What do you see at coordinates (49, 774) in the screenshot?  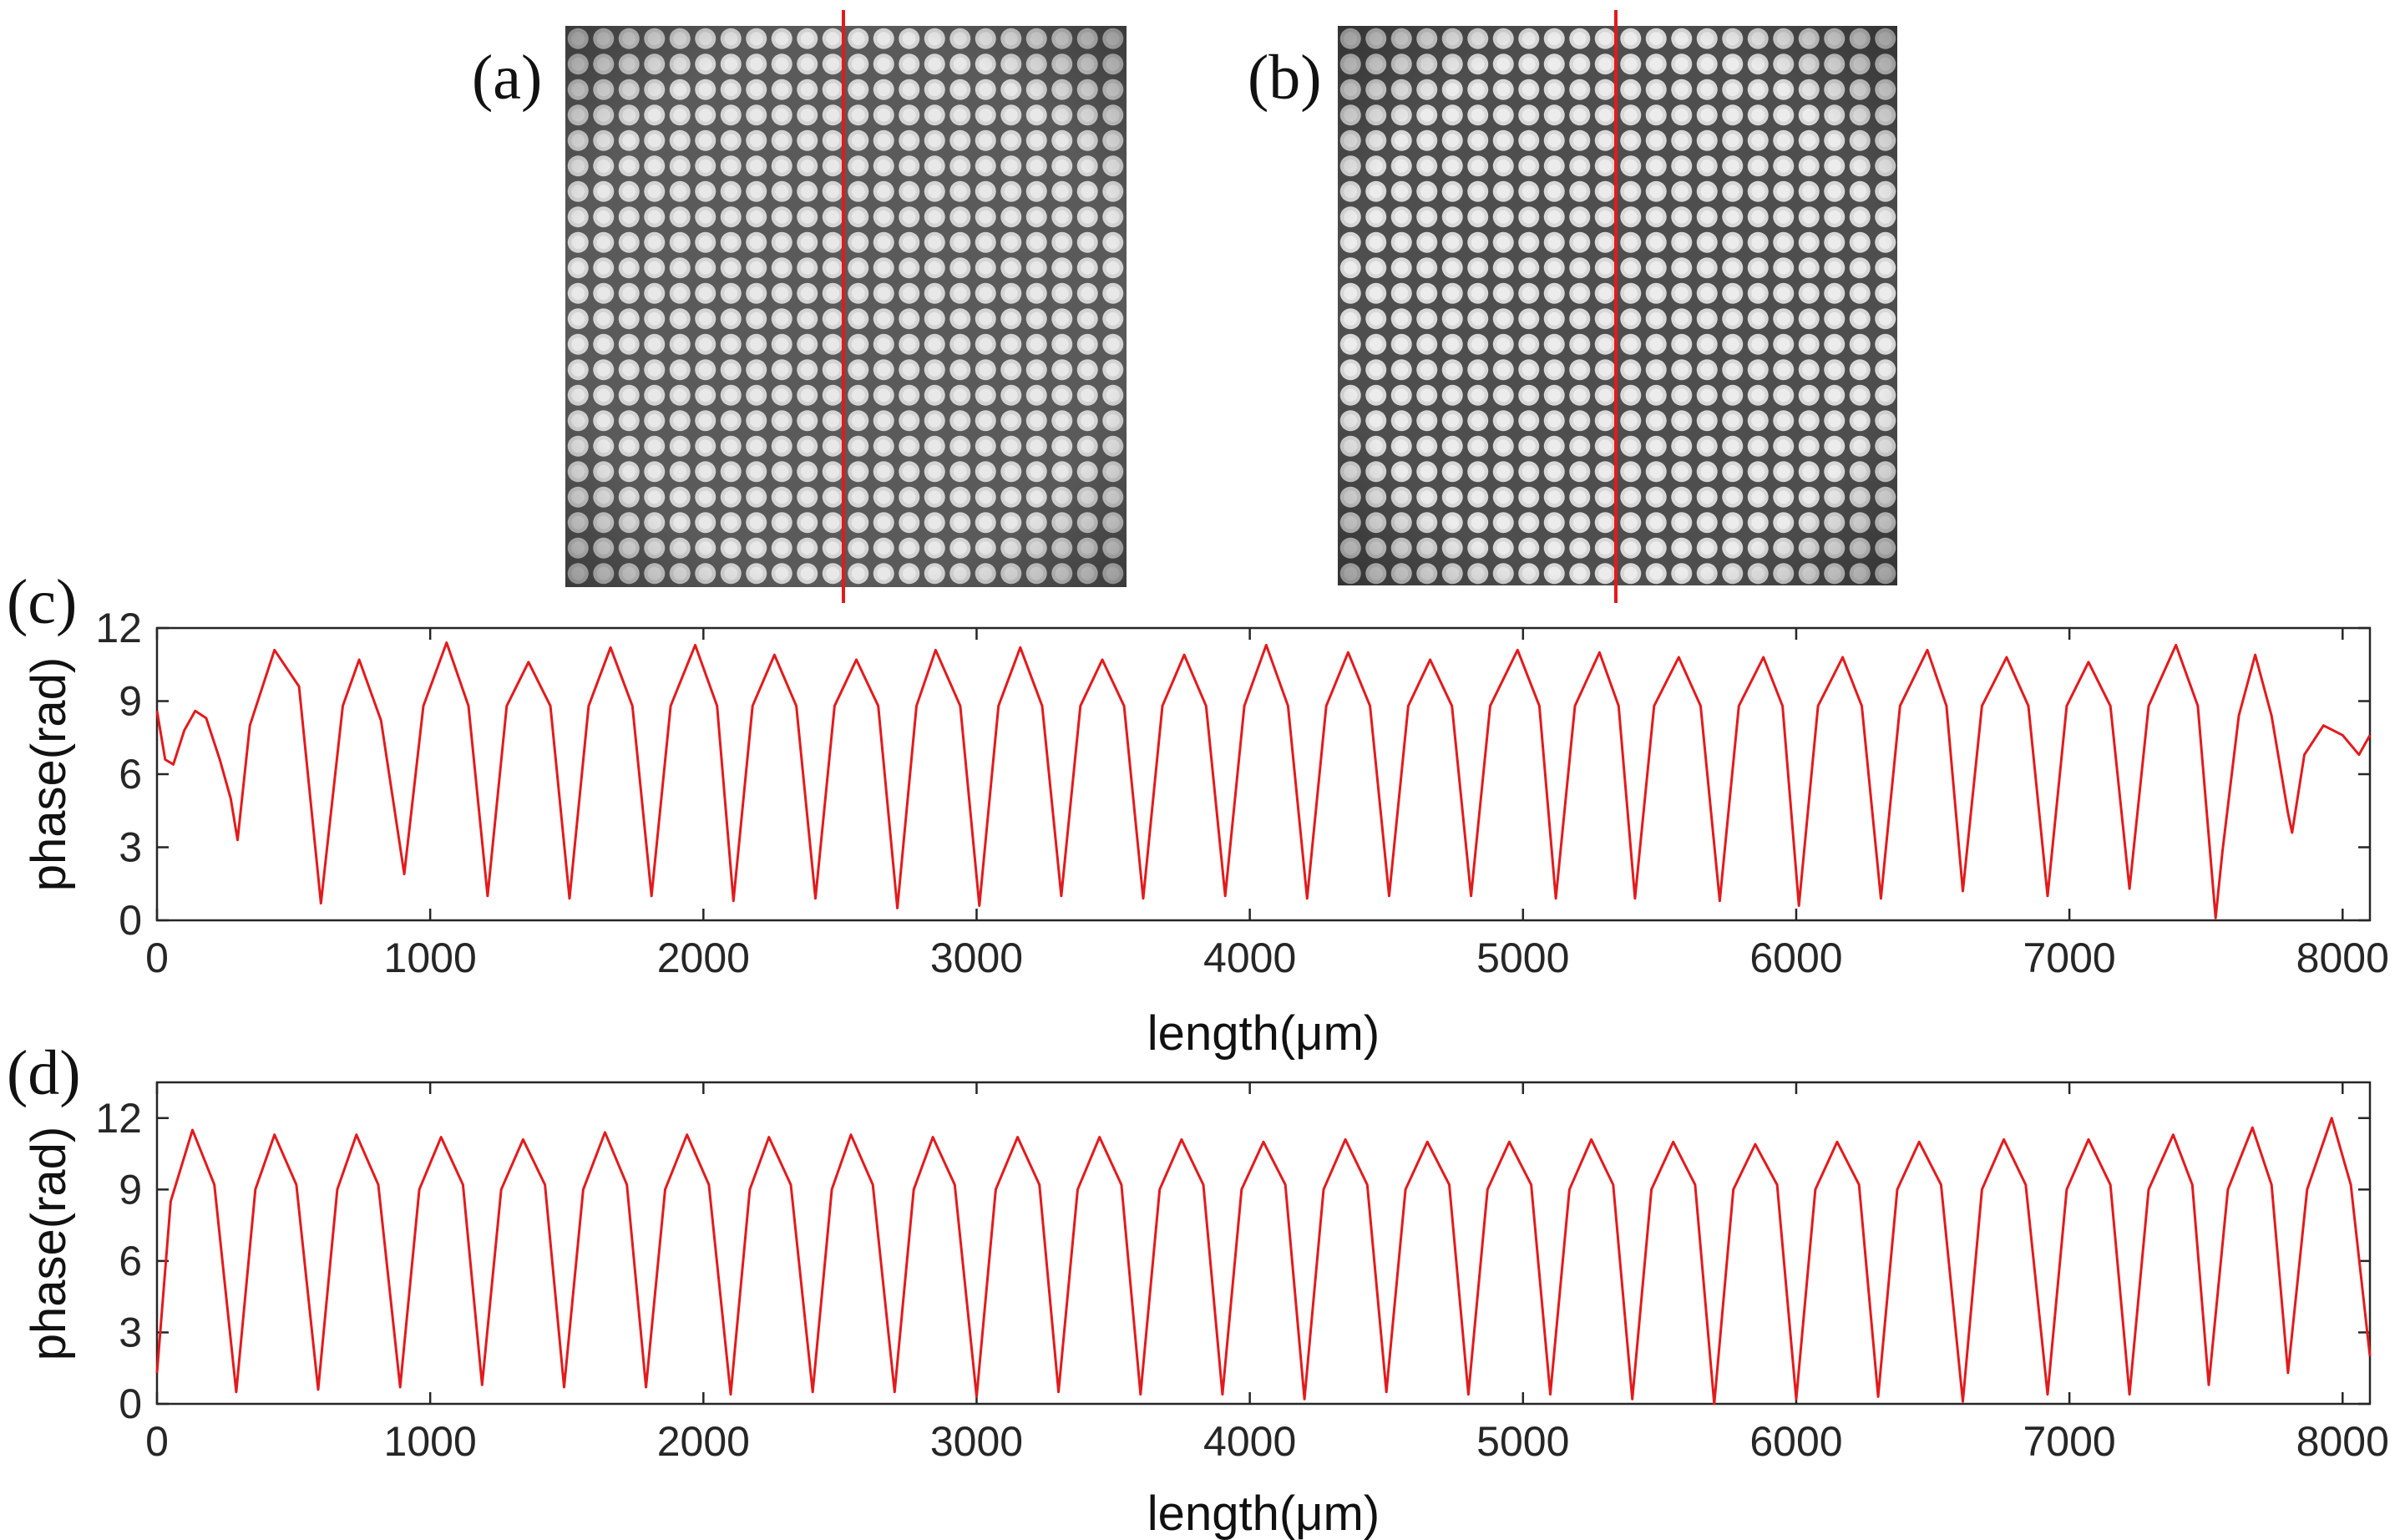 I see `y-axis-title-c: phase(rad)` at bounding box center [49, 774].